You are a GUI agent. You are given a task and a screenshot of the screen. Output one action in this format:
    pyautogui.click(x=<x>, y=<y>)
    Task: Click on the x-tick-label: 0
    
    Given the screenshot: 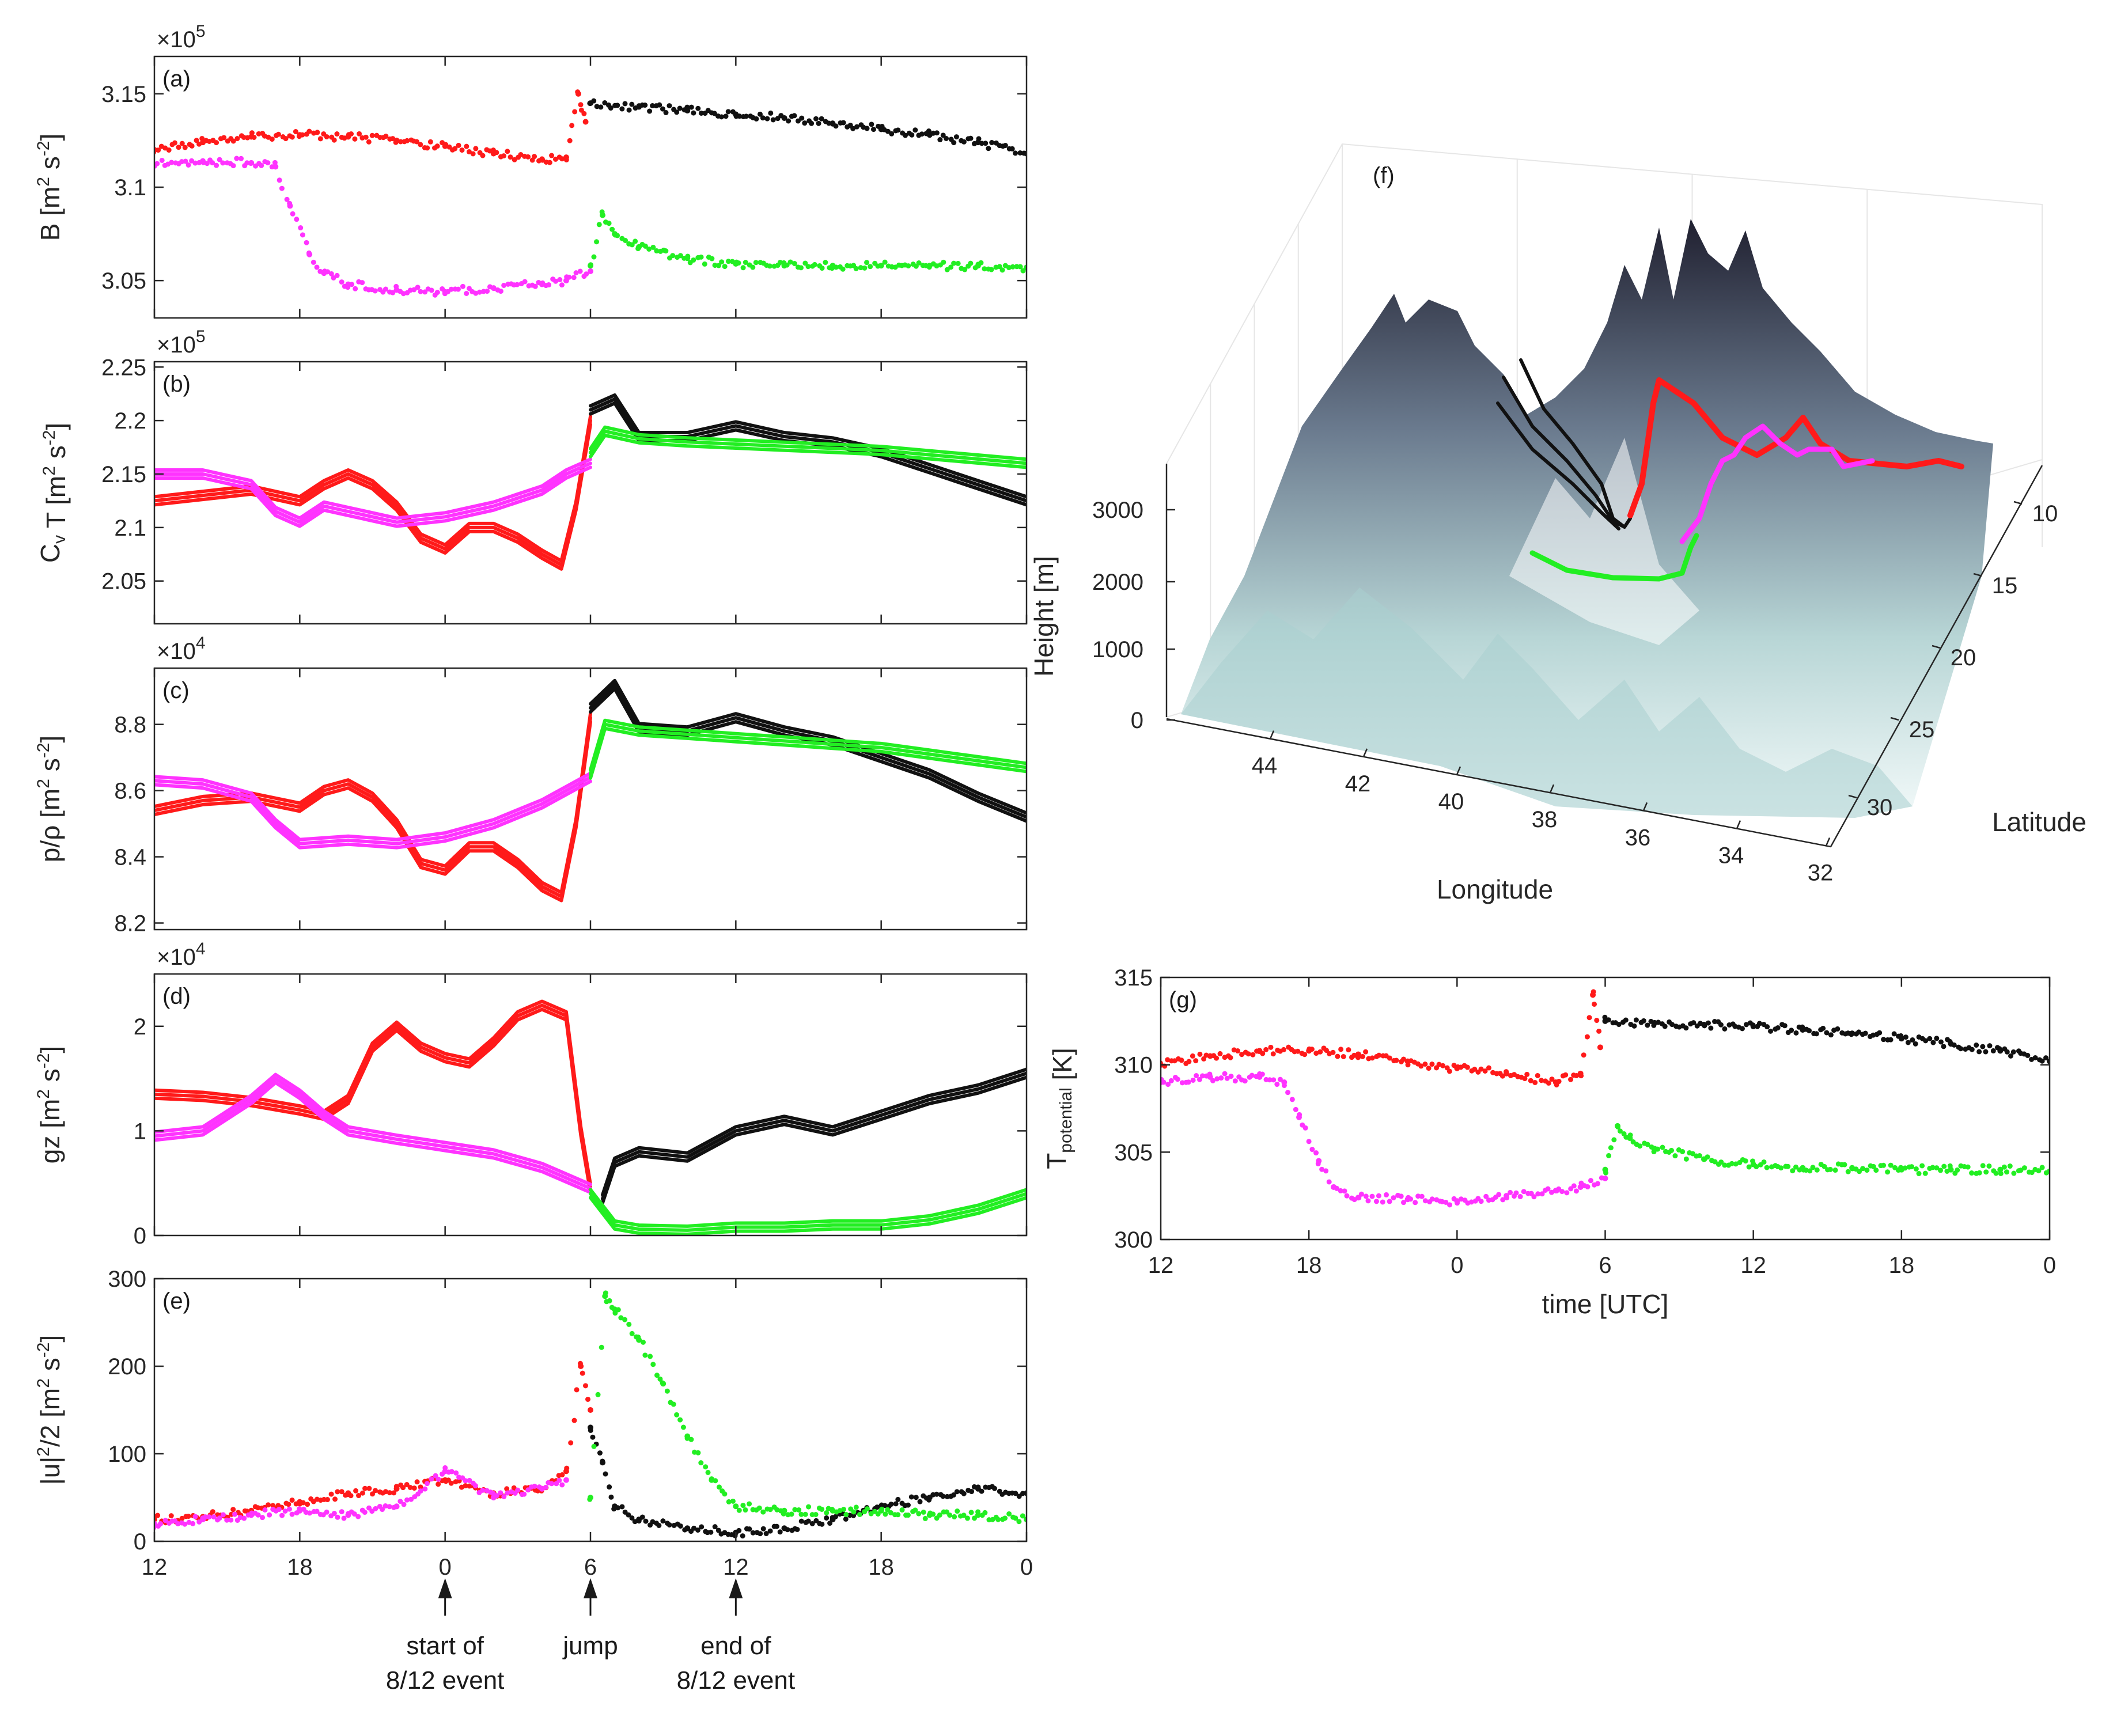 What is the action you would take?
    pyautogui.click(x=445, y=1568)
    